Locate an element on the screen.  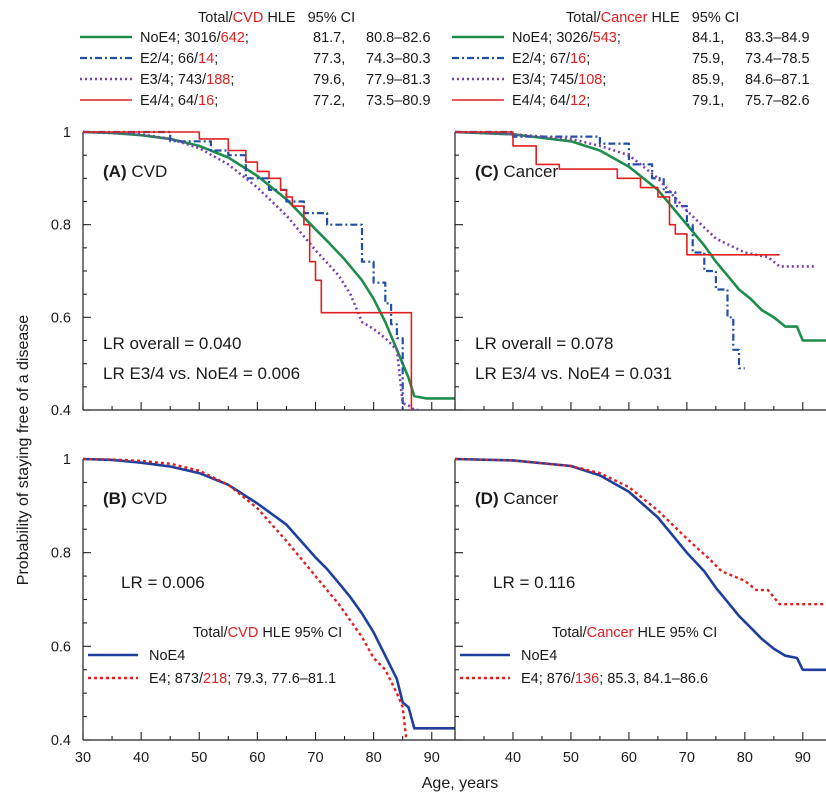
legend-row-e4-4: E4/4; 64/12; is located at coordinates (551, 101).